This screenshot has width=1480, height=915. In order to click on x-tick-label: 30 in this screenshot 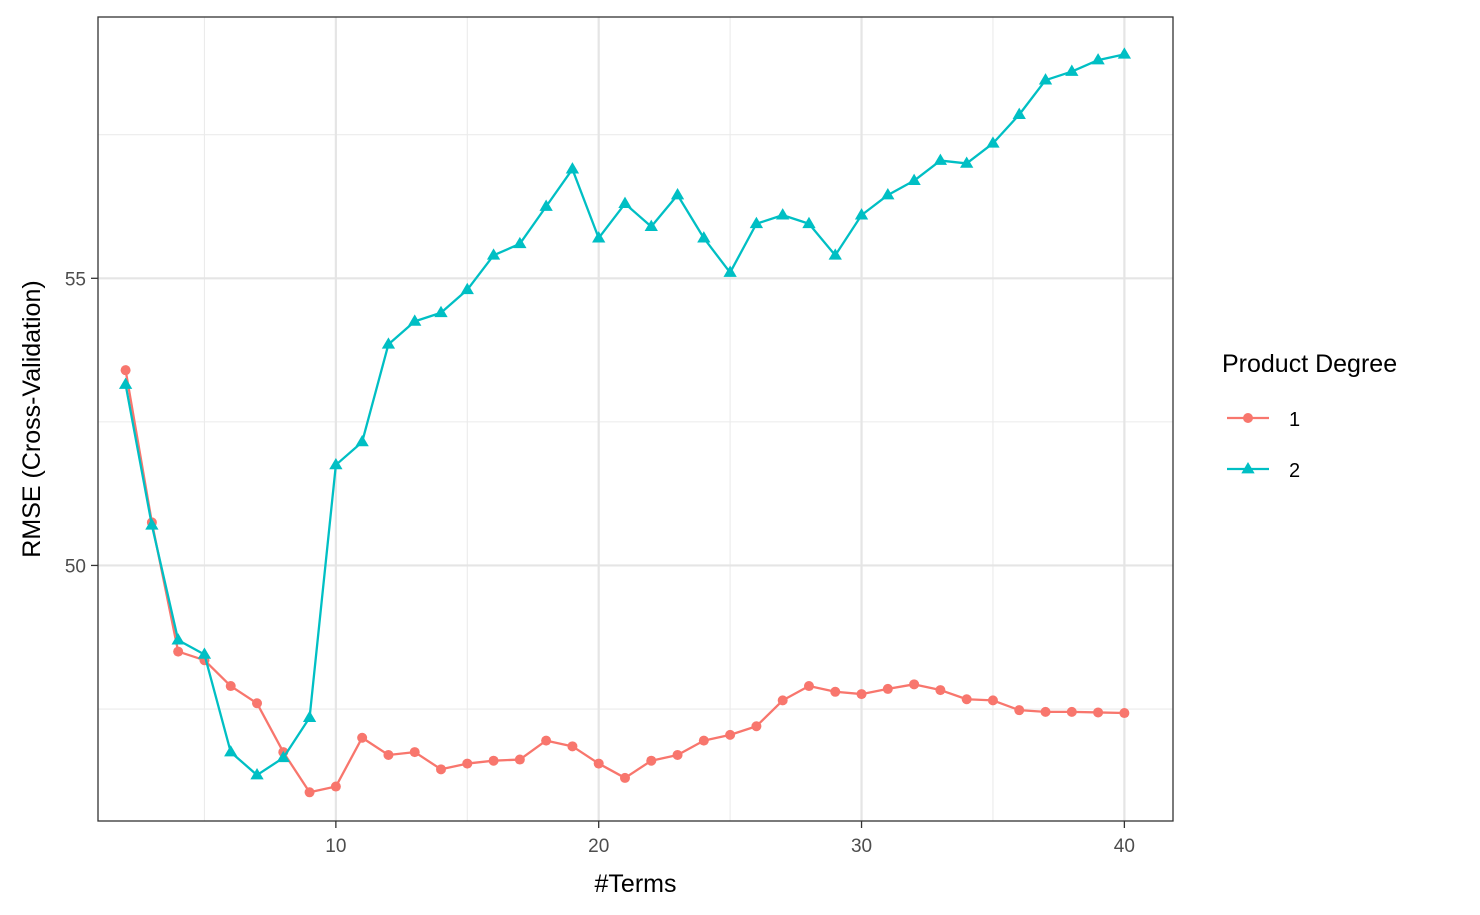, I will do `click(861, 846)`.